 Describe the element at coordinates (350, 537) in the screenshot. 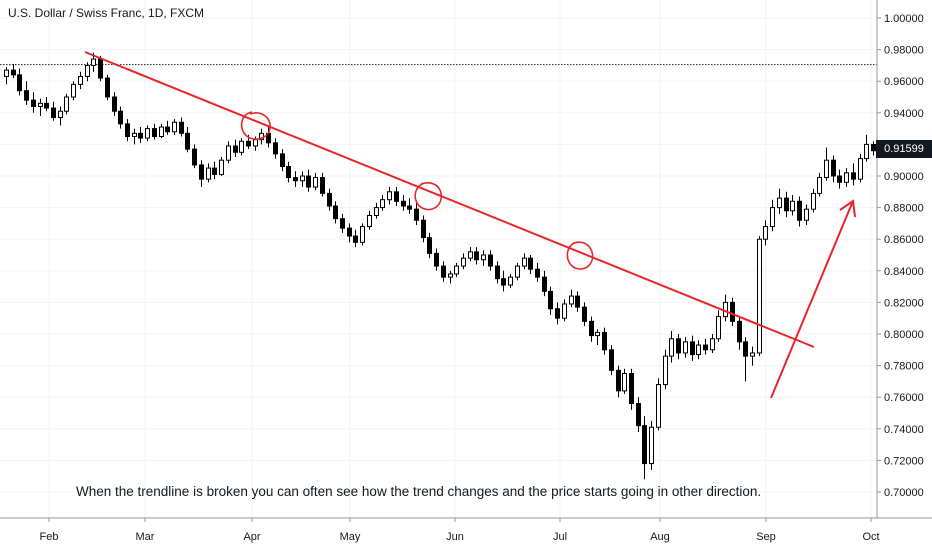

I see `x-tick-label: May` at that location.